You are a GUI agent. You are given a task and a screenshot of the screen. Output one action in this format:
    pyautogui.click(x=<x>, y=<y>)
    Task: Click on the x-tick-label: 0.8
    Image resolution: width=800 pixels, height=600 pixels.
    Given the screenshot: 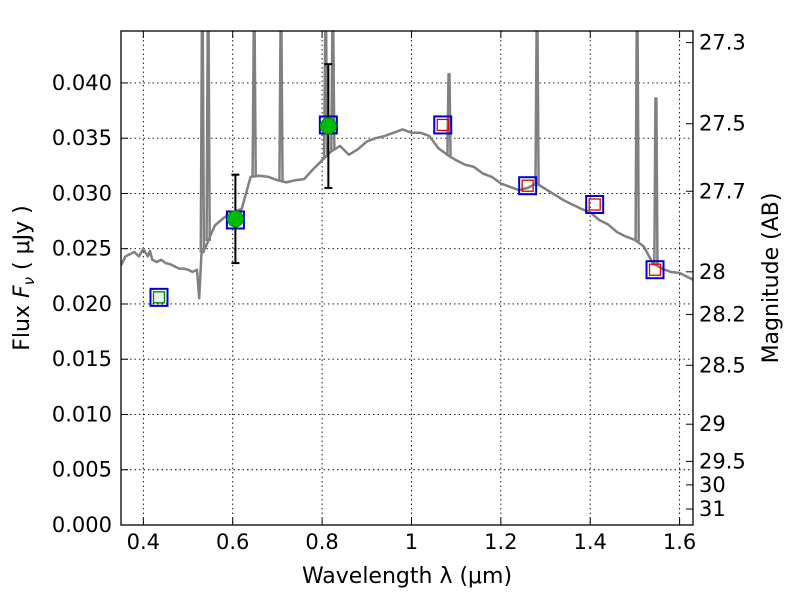 What is the action you would take?
    pyautogui.click(x=321, y=542)
    